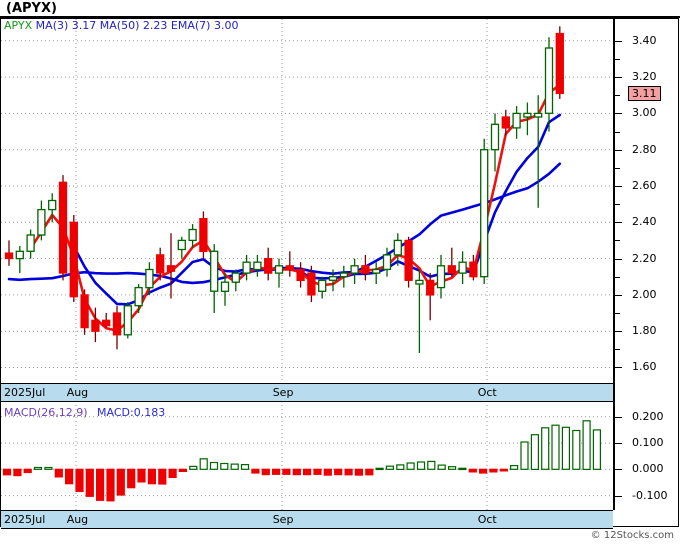 The width and height of the screenshot is (680, 546). I want to click on macd-tick-label: 0.100, so click(648, 442).